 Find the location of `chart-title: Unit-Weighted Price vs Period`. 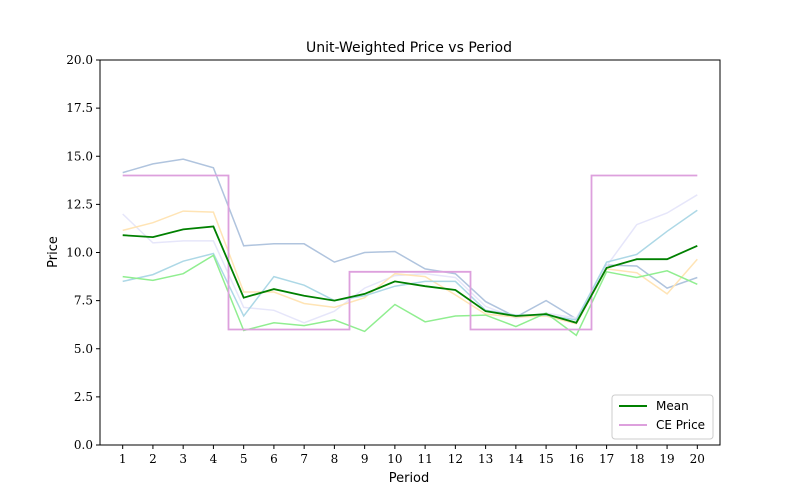

chart-title: Unit-Weighted Price vs Period is located at coordinates (409, 48).